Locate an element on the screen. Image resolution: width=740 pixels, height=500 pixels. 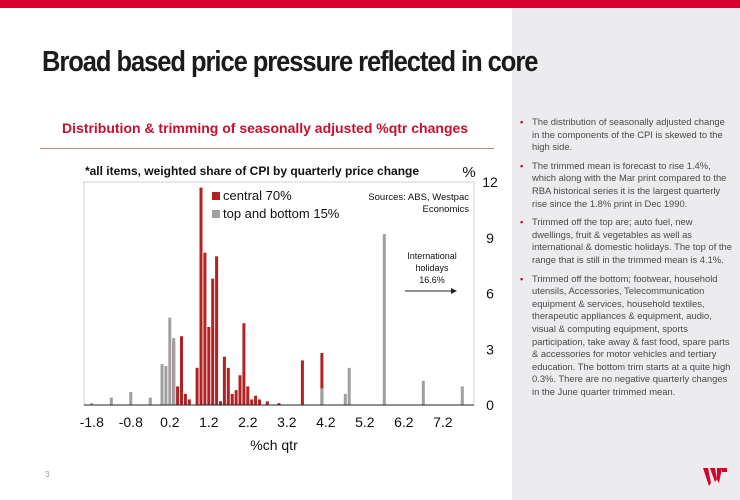
annotation-line-1: International is located at coordinates (432, 256).